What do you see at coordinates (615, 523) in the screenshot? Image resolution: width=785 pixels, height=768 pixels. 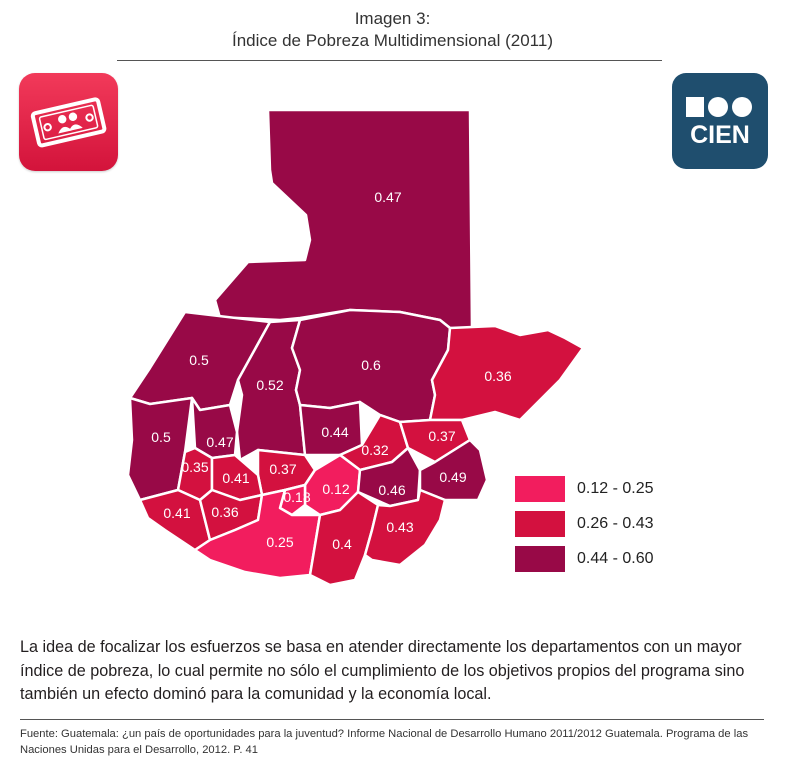 I see `legend-label-mid: 0.26 - 0.43` at bounding box center [615, 523].